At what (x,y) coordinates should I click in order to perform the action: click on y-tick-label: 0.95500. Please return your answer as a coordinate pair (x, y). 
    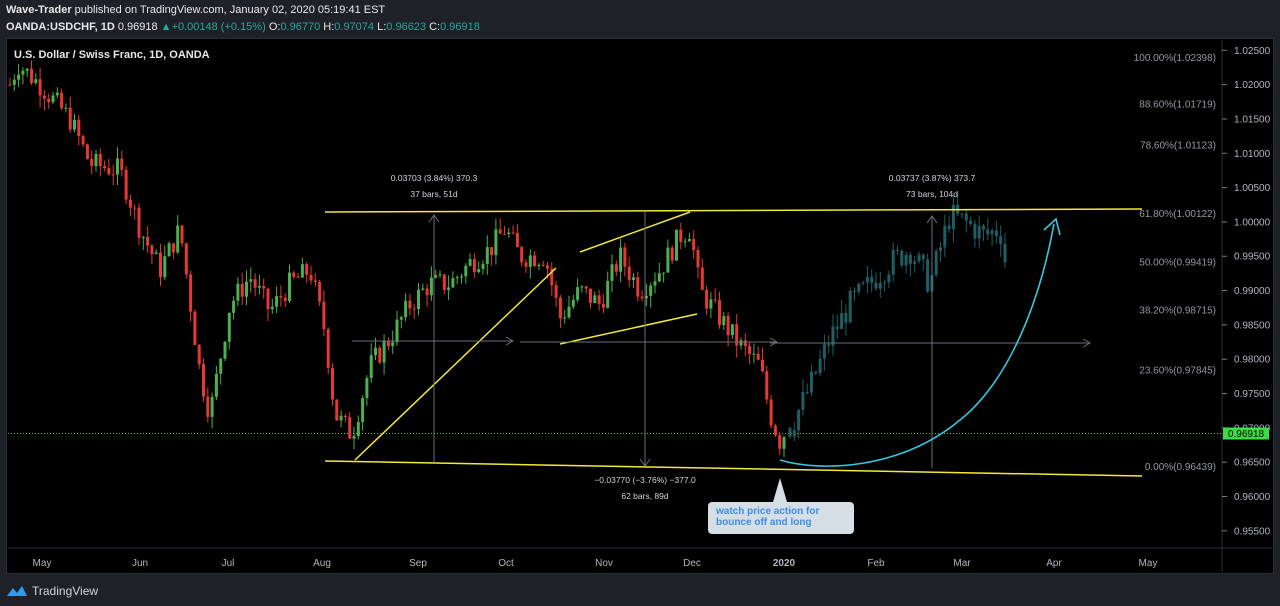
    Looking at the image, I should click on (1252, 531).